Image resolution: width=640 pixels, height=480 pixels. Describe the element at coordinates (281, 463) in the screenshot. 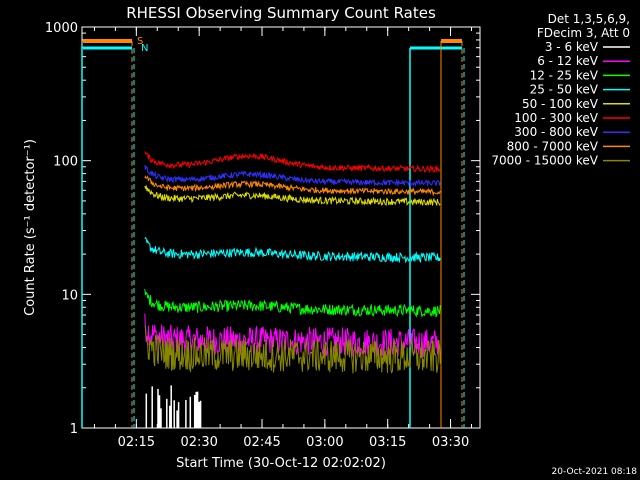

I see `x-axis-label: Start Time (30-Oct-12 02:02:02)` at that location.